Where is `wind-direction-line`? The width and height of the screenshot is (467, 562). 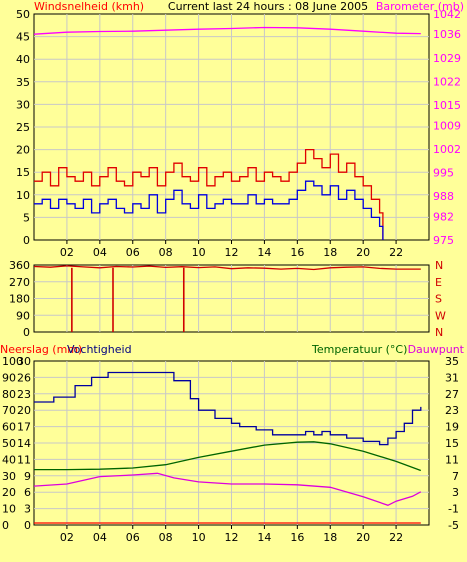
wind-direction-line is located at coordinates (227, 268).